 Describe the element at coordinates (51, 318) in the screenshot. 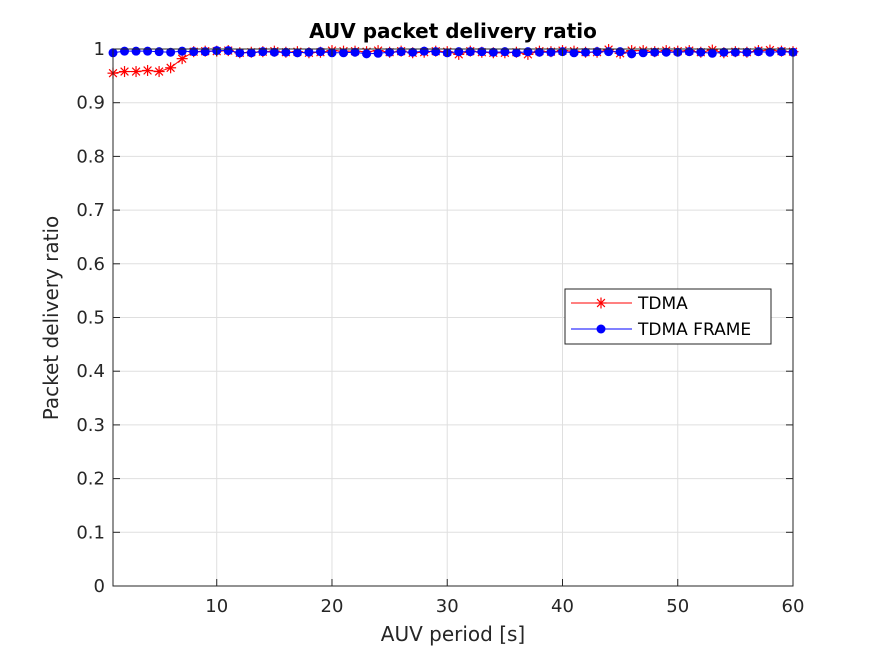

I see `y-axis-label: Packet delivery ratio` at that location.